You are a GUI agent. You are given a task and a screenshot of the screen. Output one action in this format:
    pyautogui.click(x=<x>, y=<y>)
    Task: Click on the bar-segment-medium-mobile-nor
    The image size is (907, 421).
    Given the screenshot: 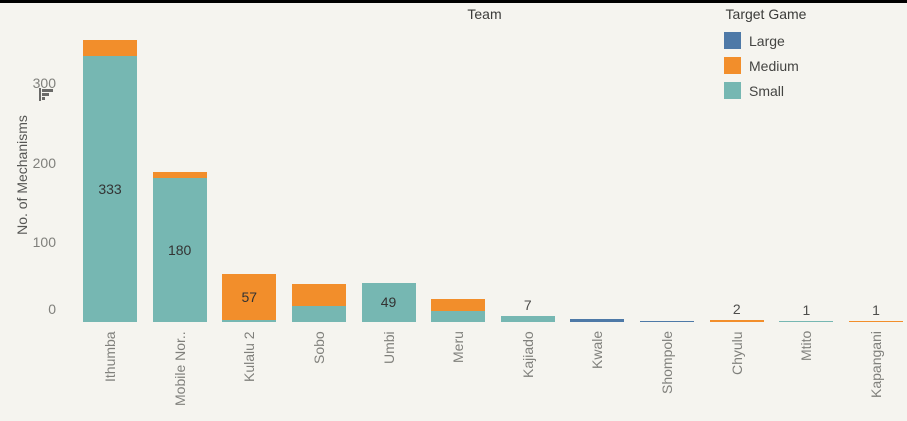 What is the action you would take?
    pyautogui.click(x=179, y=175)
    